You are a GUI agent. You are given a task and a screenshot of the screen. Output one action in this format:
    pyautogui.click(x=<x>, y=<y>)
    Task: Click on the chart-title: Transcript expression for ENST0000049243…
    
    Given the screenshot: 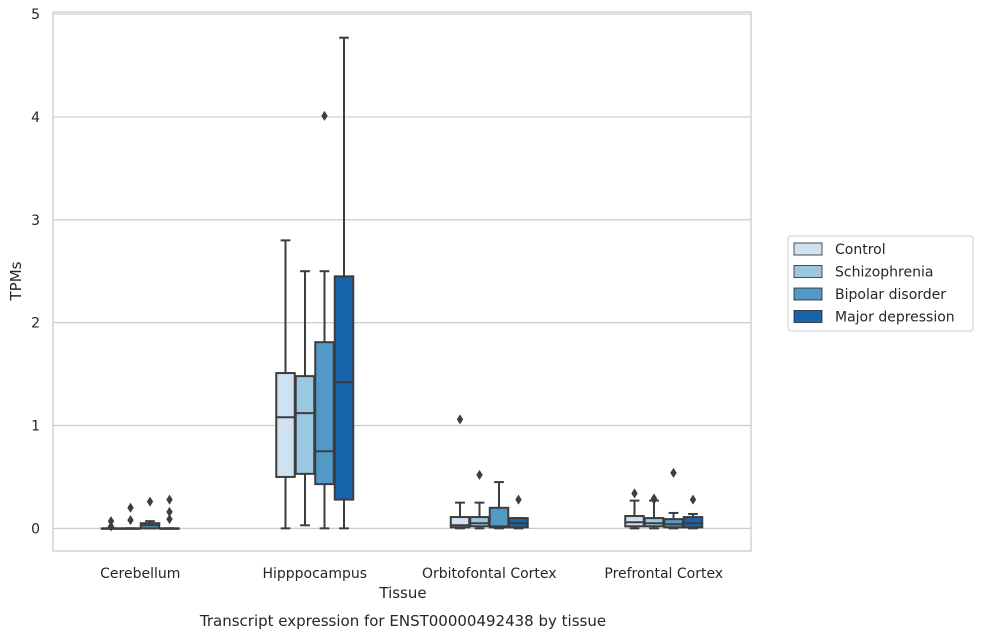 What is the action you would take?
    pyautogui.click(x=402, y=621)
    